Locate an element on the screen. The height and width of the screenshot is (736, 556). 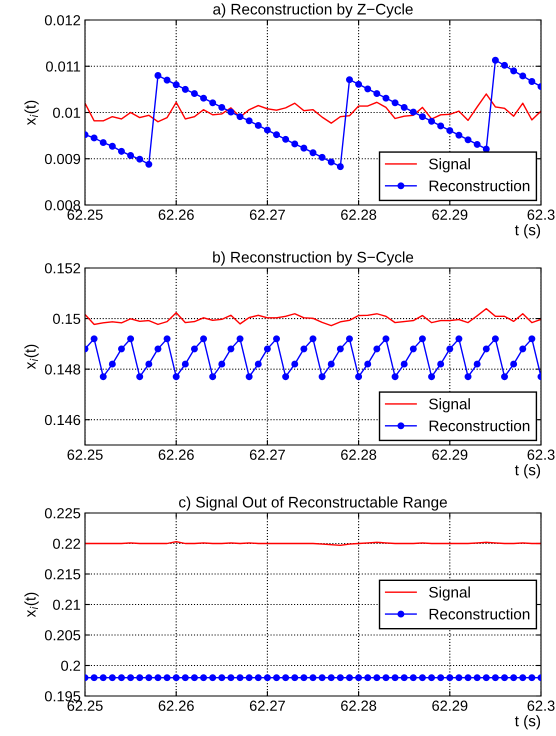
y-tick-label: 0.2 is located at coordinates (70, 665).